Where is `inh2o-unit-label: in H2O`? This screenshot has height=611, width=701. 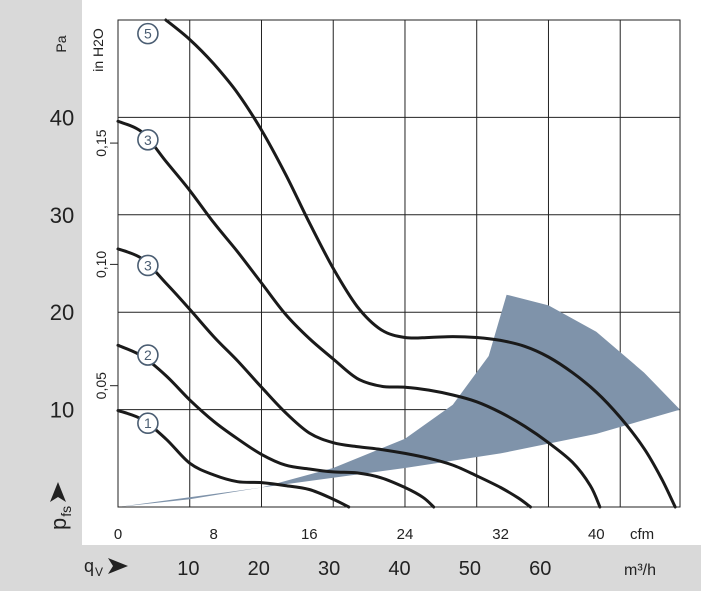
inh2o-unit-label: in H2O is located at coordinates (98, 50).